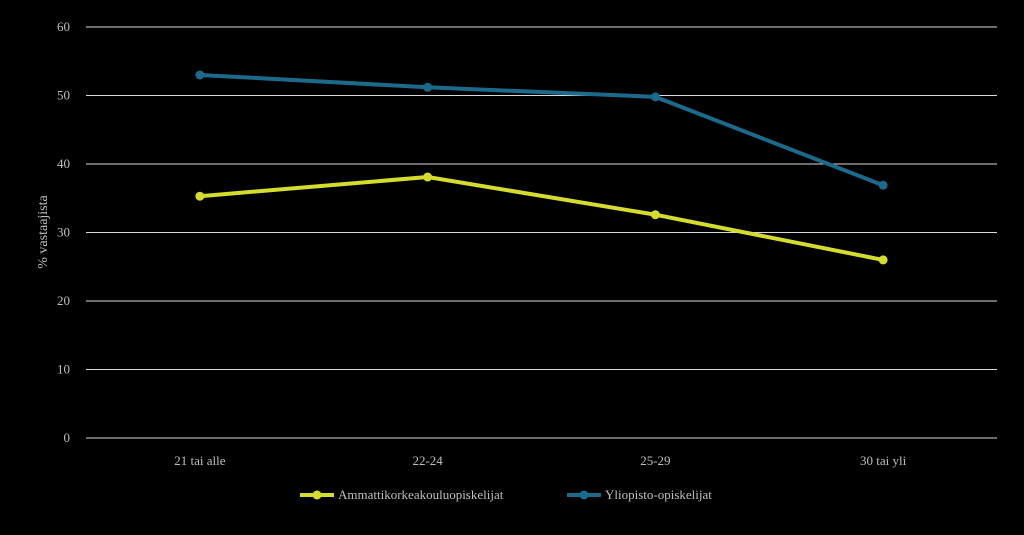 The height and width of the screenshot is (535, 1024). I want to click on x-tick-label: 21 tai alle, so click(199, 460).